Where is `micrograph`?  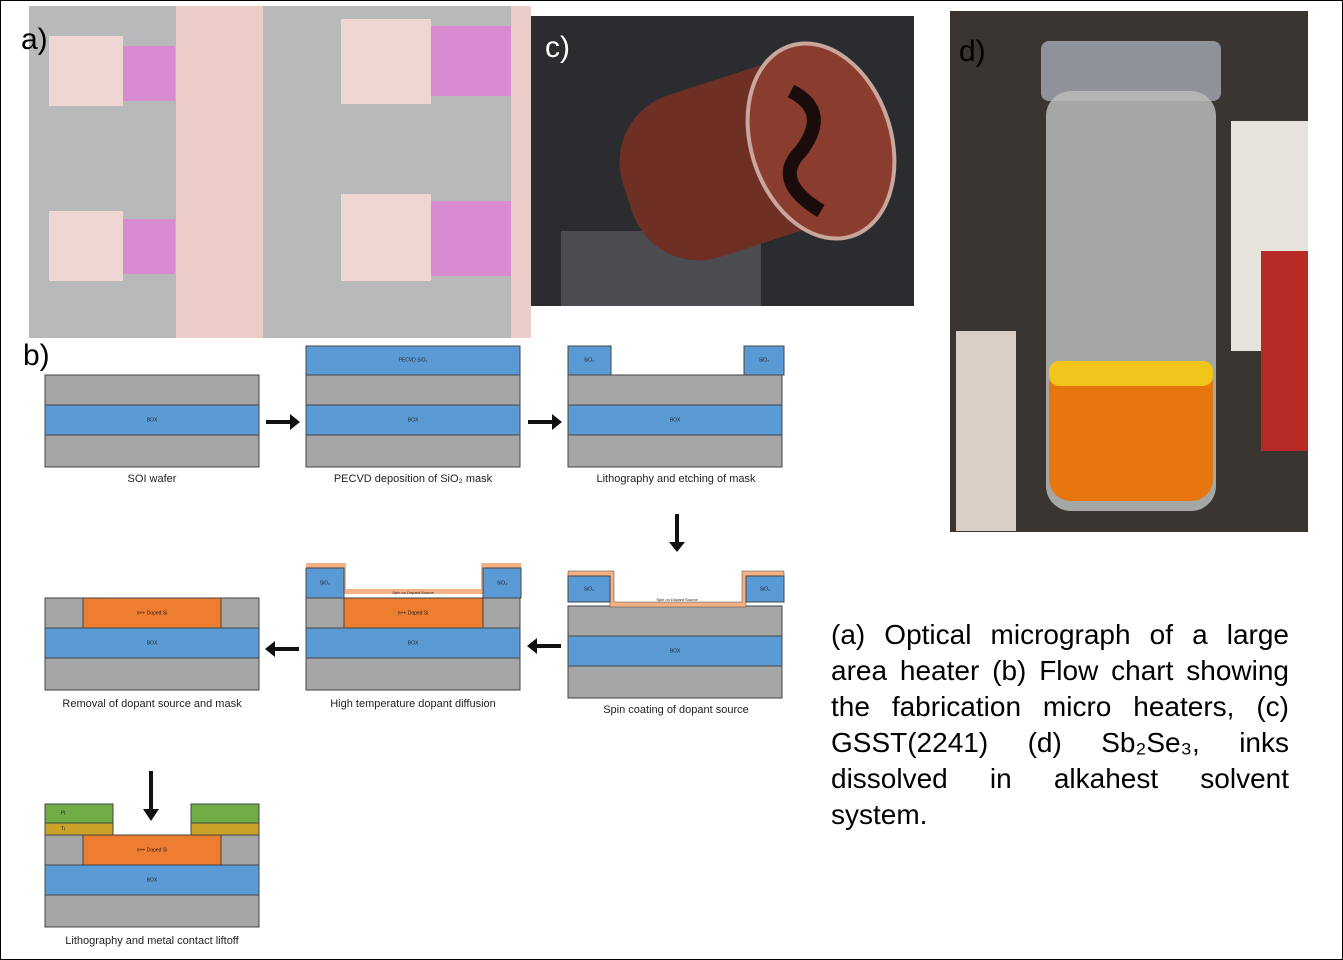 micrograph is located at coordinates (280, 172).